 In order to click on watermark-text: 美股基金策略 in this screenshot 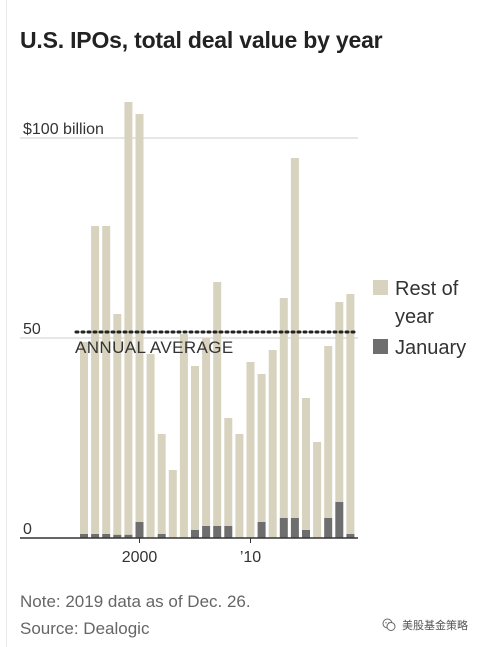, I will do `click(435, 625)`.